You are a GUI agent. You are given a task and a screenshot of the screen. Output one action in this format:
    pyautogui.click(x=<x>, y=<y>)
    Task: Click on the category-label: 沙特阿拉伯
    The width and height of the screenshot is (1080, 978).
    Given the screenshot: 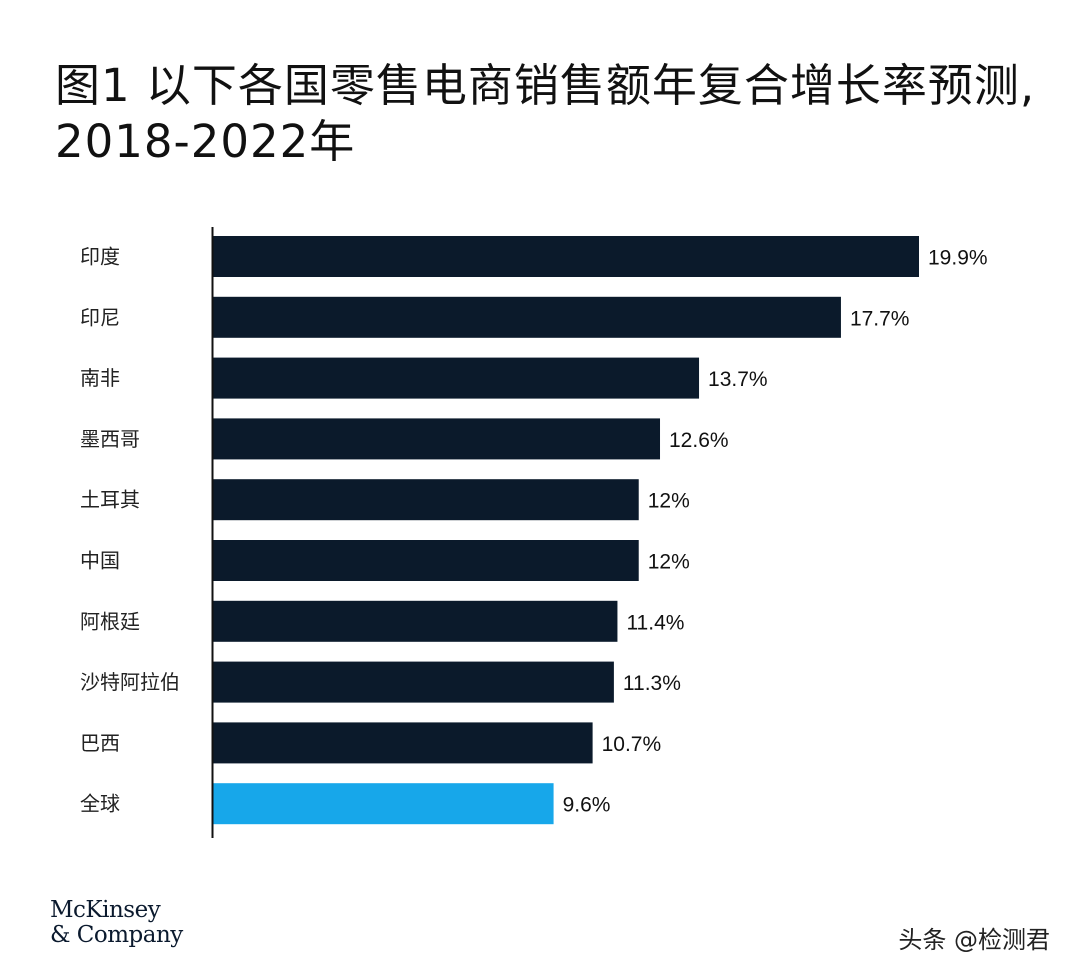 What is the action you would take?
    pyautogui.click(x=130, y=682)
    